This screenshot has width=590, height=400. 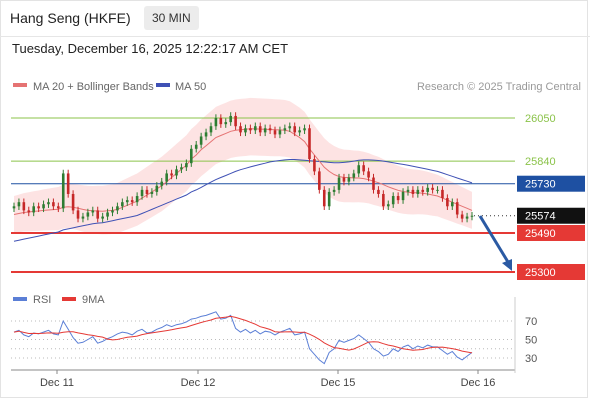 I want to click on rsi-axis-label-30: 30, so click(x=531, y=359).